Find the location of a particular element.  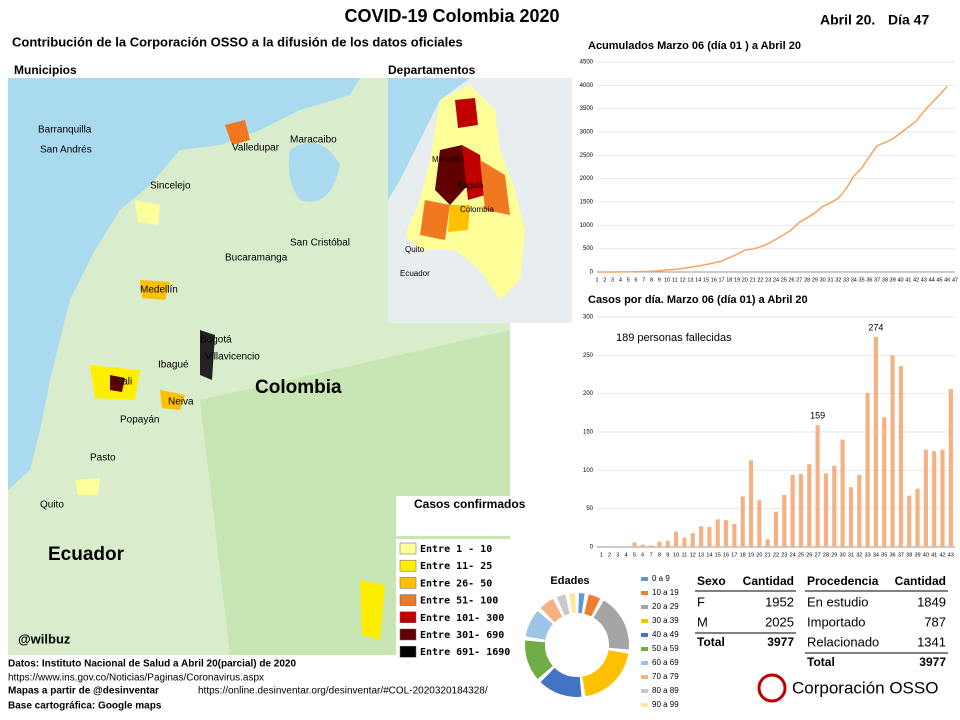

place-label: Ibagué is located at coordinates (173, 365).